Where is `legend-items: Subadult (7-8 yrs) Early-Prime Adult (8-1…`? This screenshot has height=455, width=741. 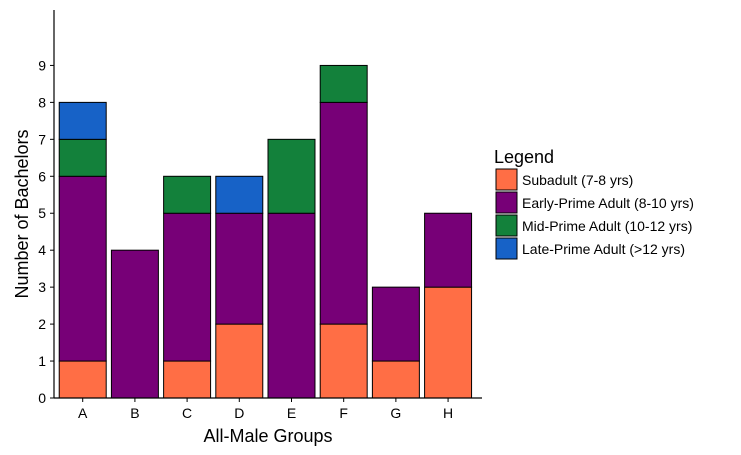
legend-items: Subadult (7-8 yrs) Early-Prime Adult (8-1… is located at coordinates (594, 214).